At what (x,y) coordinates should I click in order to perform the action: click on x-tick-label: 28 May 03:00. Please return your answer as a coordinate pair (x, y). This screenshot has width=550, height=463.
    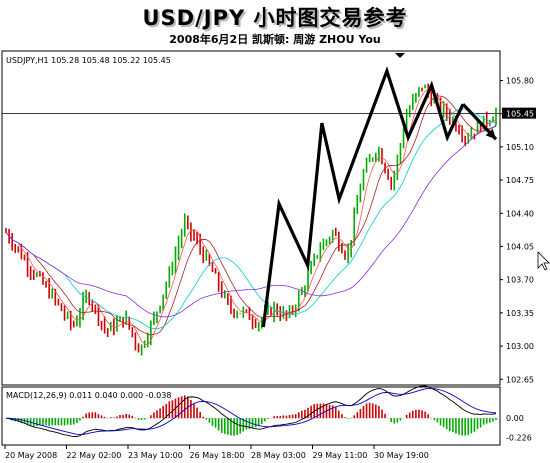
    Looking at the image, I should click on (278, 455).